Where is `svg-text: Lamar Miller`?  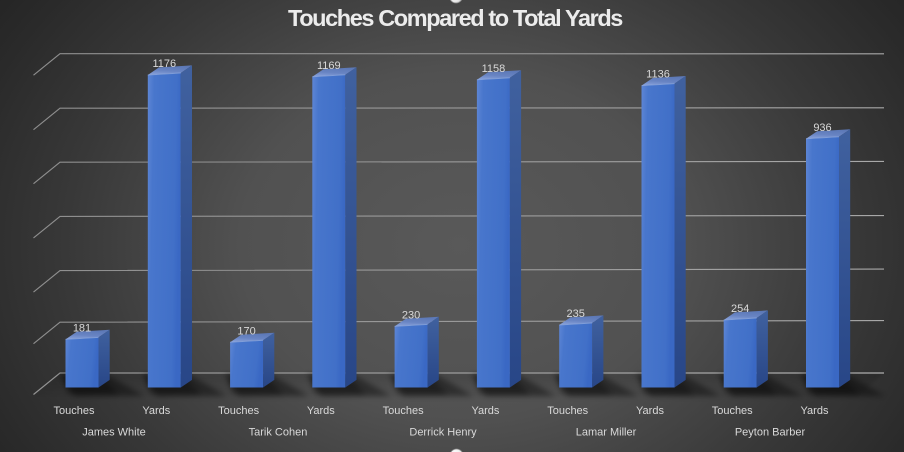 svg-text: Lamar Miller is located at coordinates (606, 433).